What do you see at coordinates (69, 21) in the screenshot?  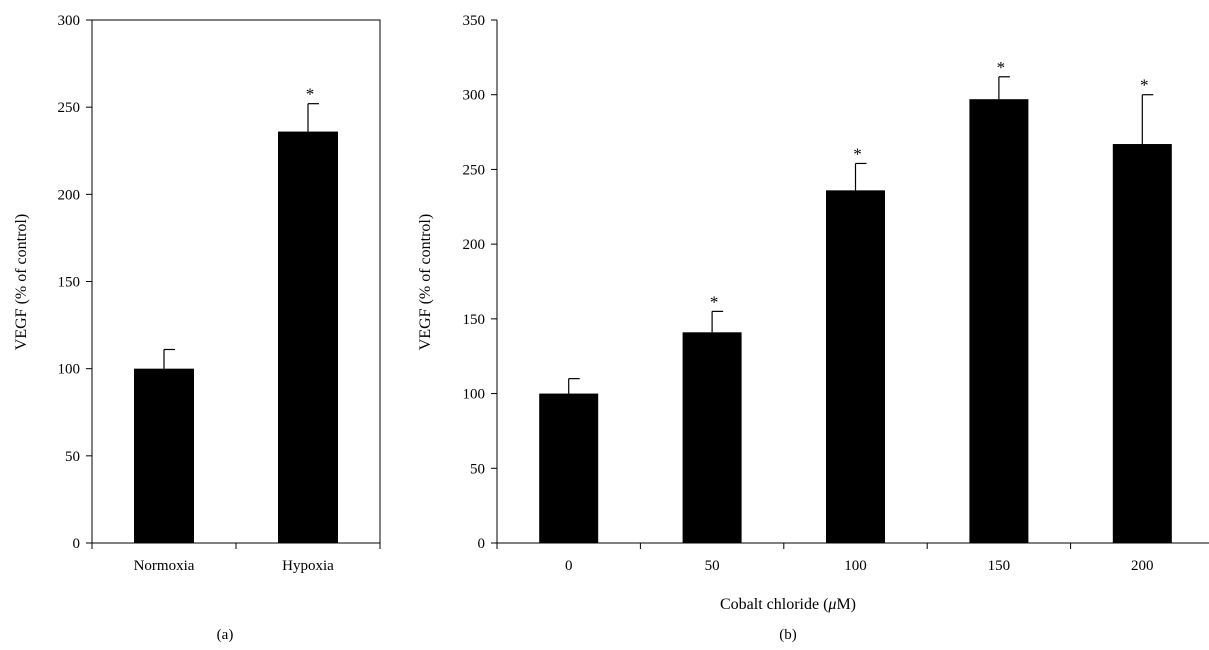 I see `y-tick-label-a: 300` at bounding box center [69, 21].